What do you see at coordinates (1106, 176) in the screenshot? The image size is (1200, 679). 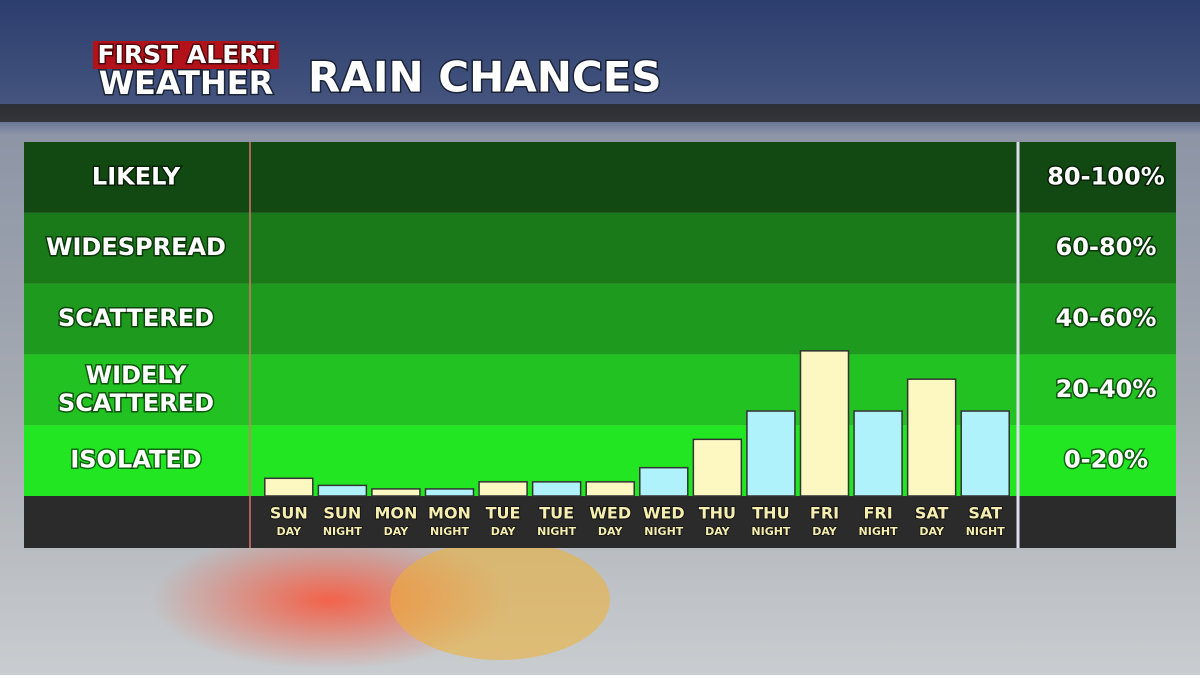 I see `band-range: 80-100%` at bounding box center [1106, 176].